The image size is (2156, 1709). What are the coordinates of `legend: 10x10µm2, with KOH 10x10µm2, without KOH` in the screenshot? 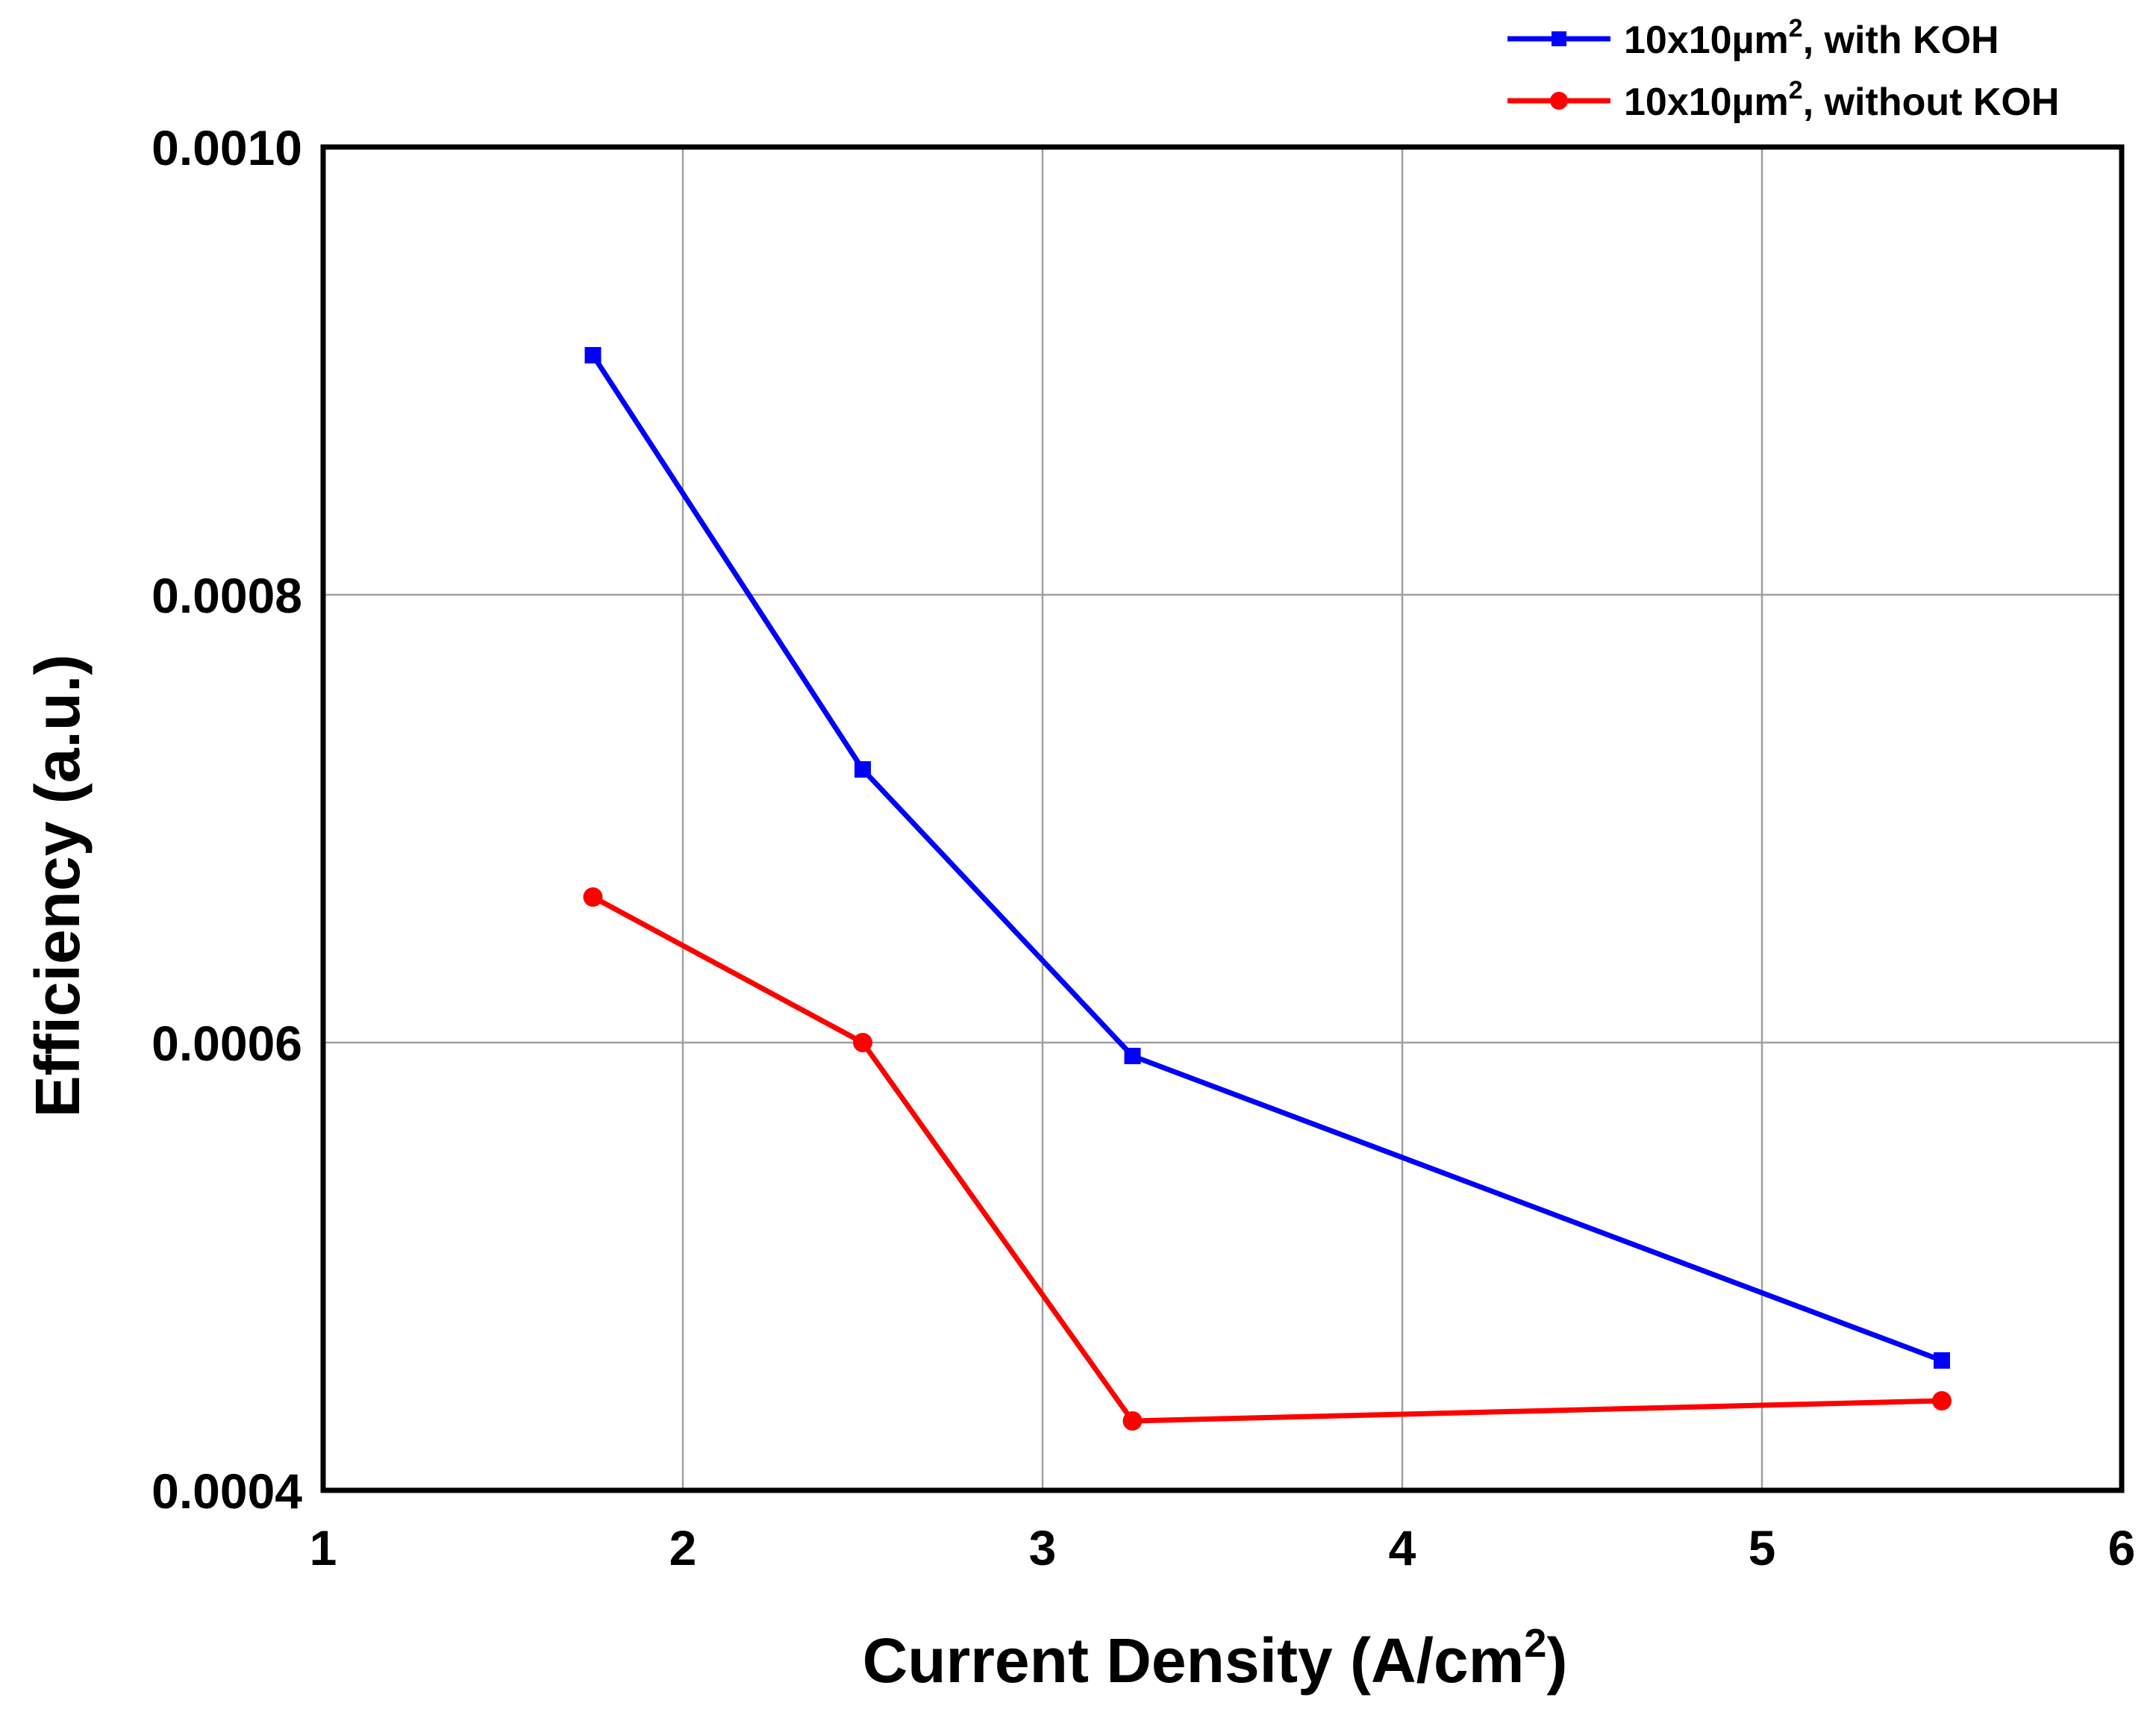 It's located at (1783, 69).